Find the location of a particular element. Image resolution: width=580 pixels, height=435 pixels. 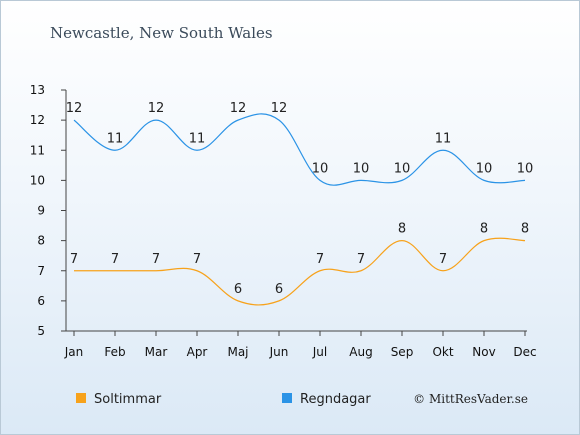

legend-swatch-soltimmar is located at coordinates (81, 398).